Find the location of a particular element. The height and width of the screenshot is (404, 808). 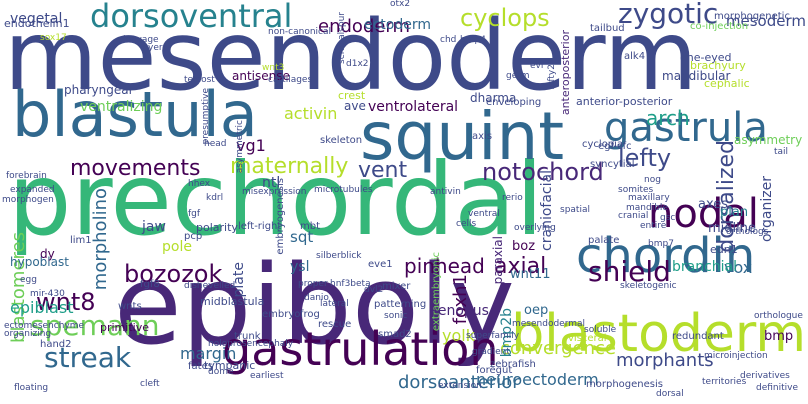

word-wnt11: wnt11 is located at coordinates (530, 274).